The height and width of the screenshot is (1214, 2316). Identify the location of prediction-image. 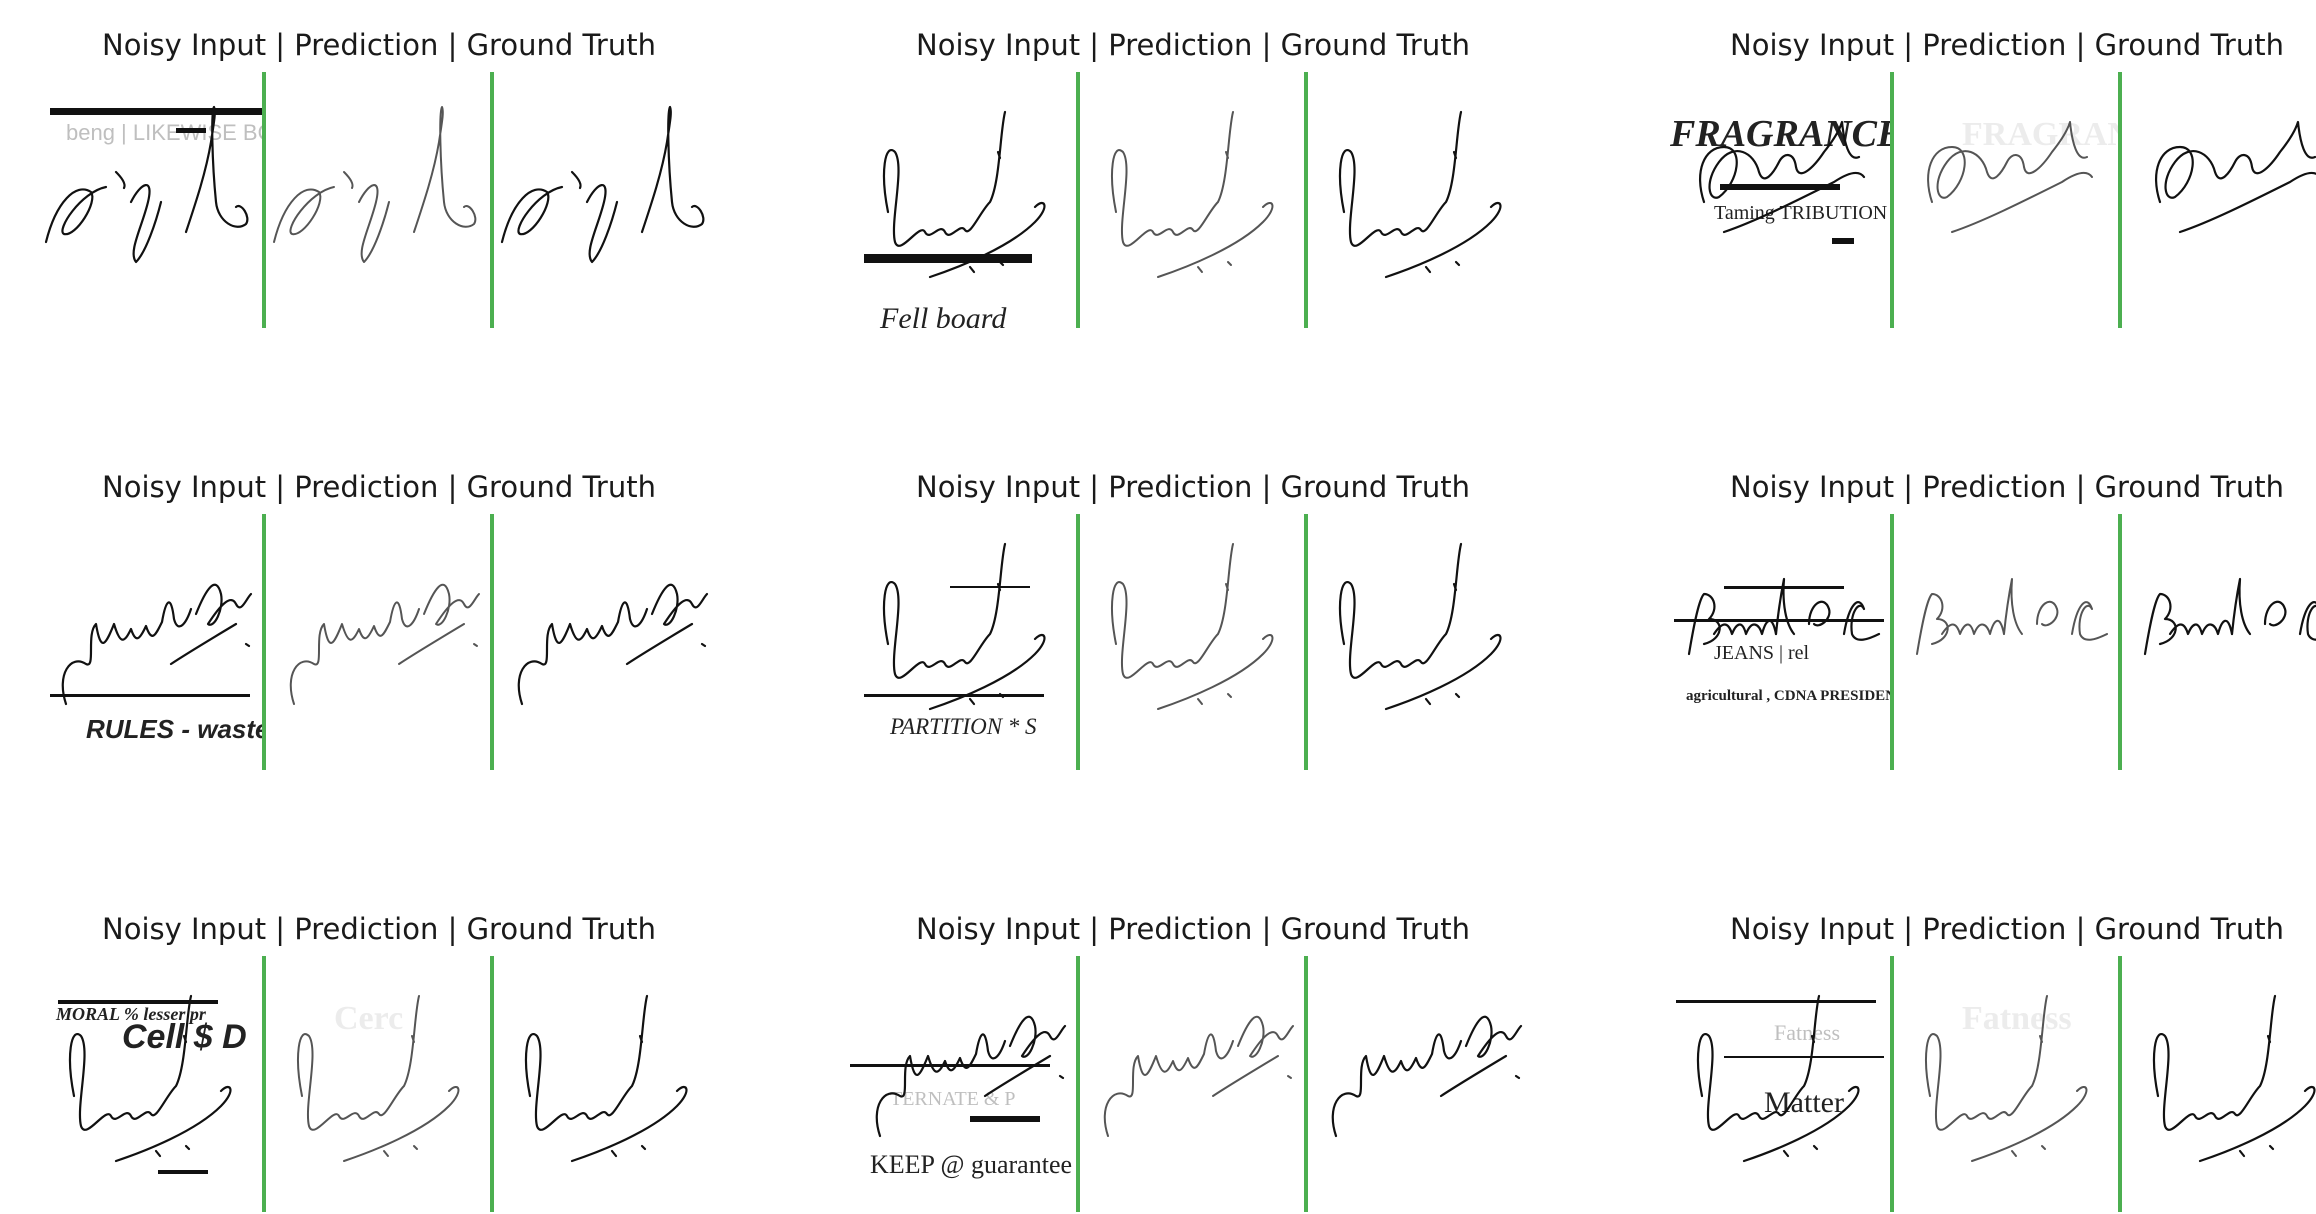
(1192, 200).